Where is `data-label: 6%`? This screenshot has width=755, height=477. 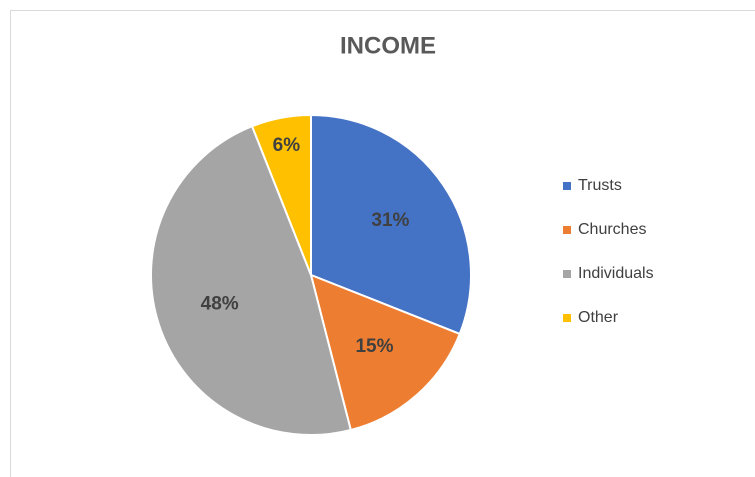
data-label: 6% is located at coordinates (287, 145).